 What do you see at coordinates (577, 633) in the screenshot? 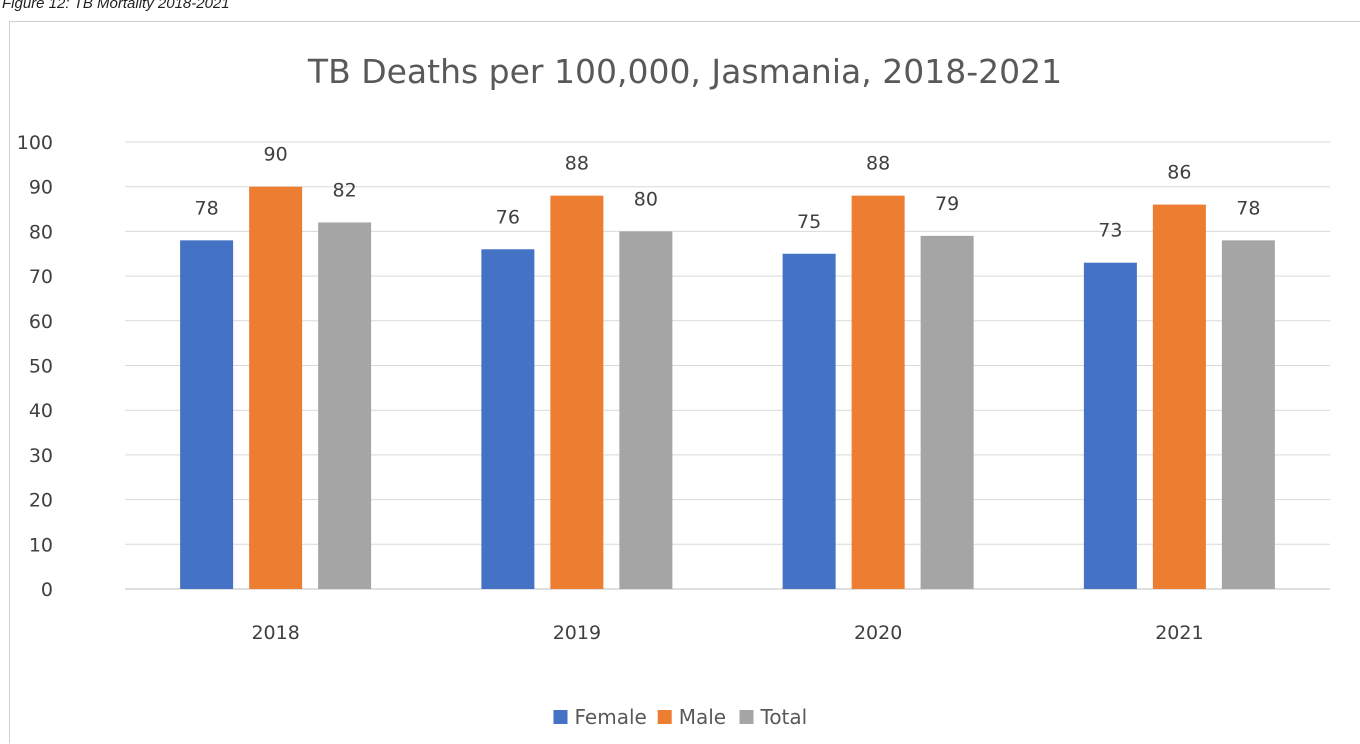
I see `x-tick-label: 2019` at bounding box center [577, 633].